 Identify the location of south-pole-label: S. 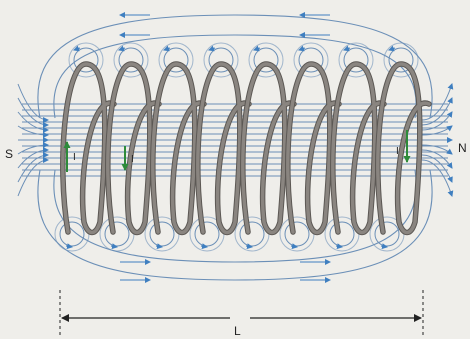
(9, 154).